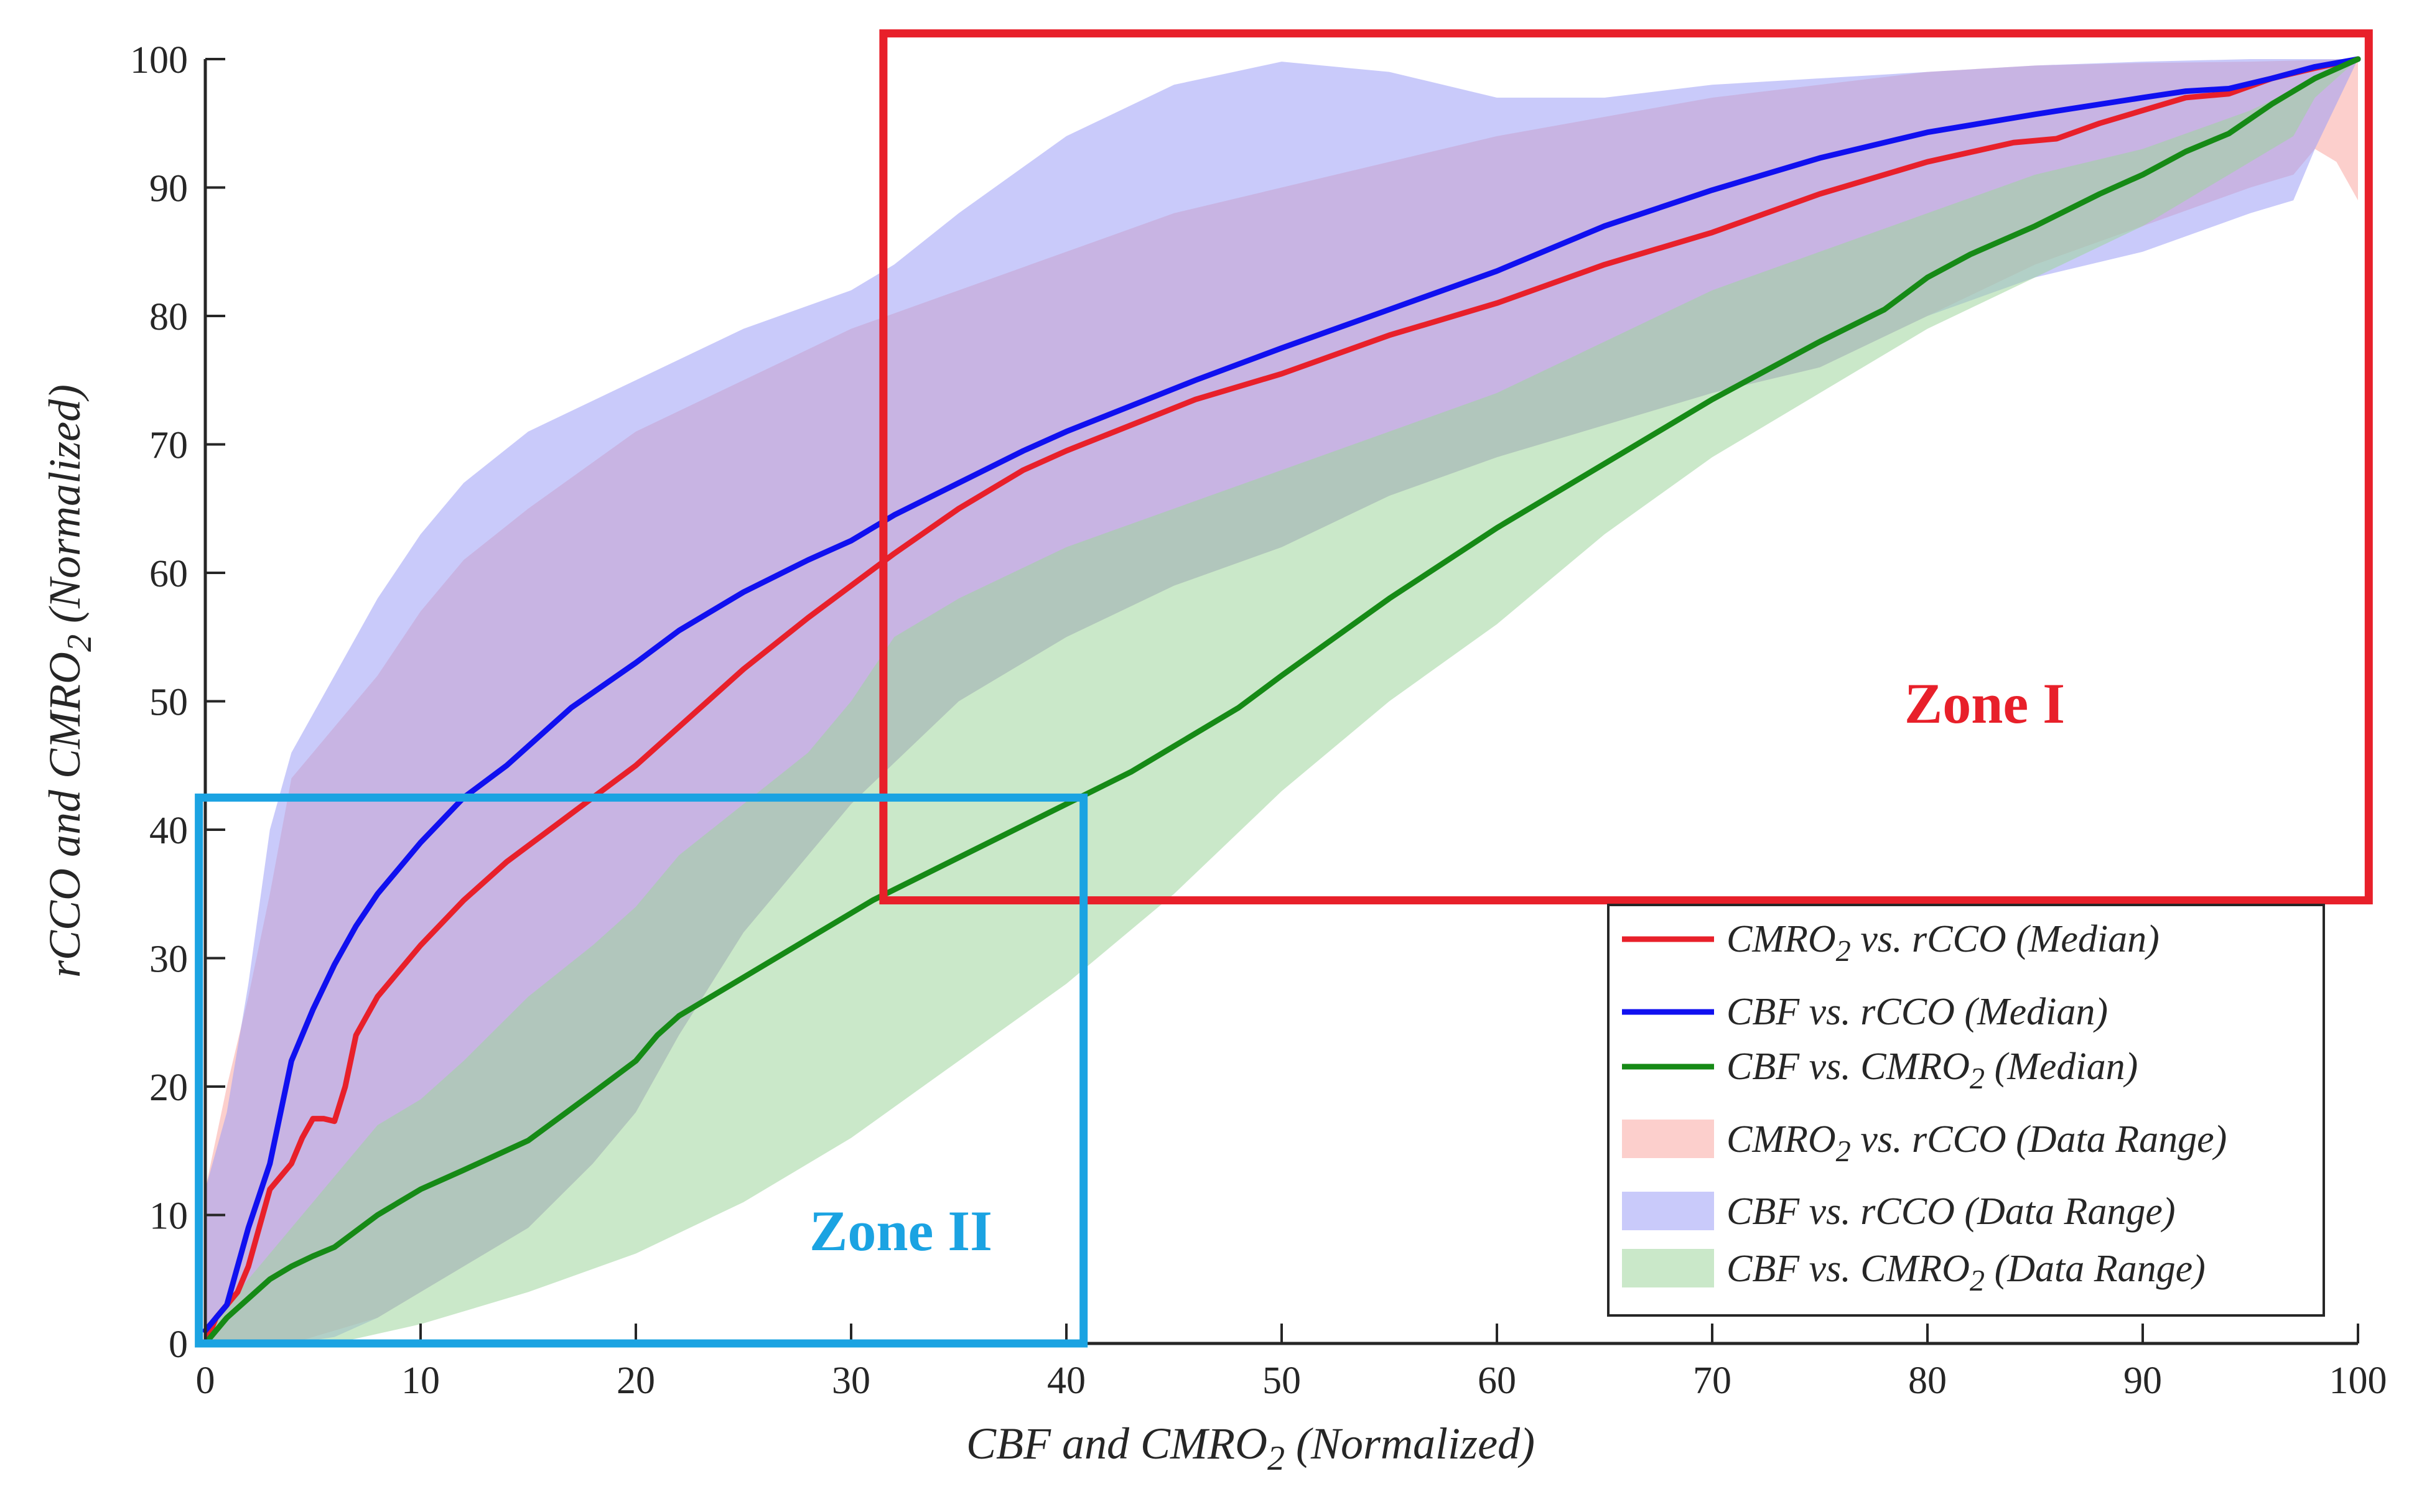  What do you see at coordinates (168, 317) in the screenshot?
I see `y-tick-label: 80` at bounding box center [168, 317].